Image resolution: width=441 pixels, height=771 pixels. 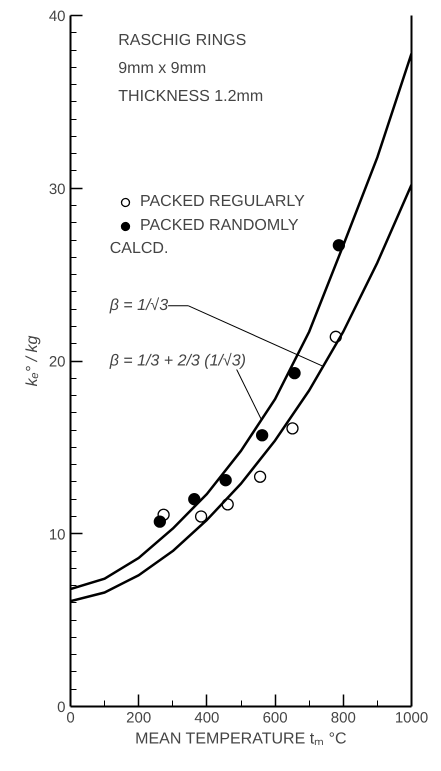 What do you see at coordinates (207, 718) in the screenshot?
I see `x-tick-label: 400` at bounding box center [207, 718].